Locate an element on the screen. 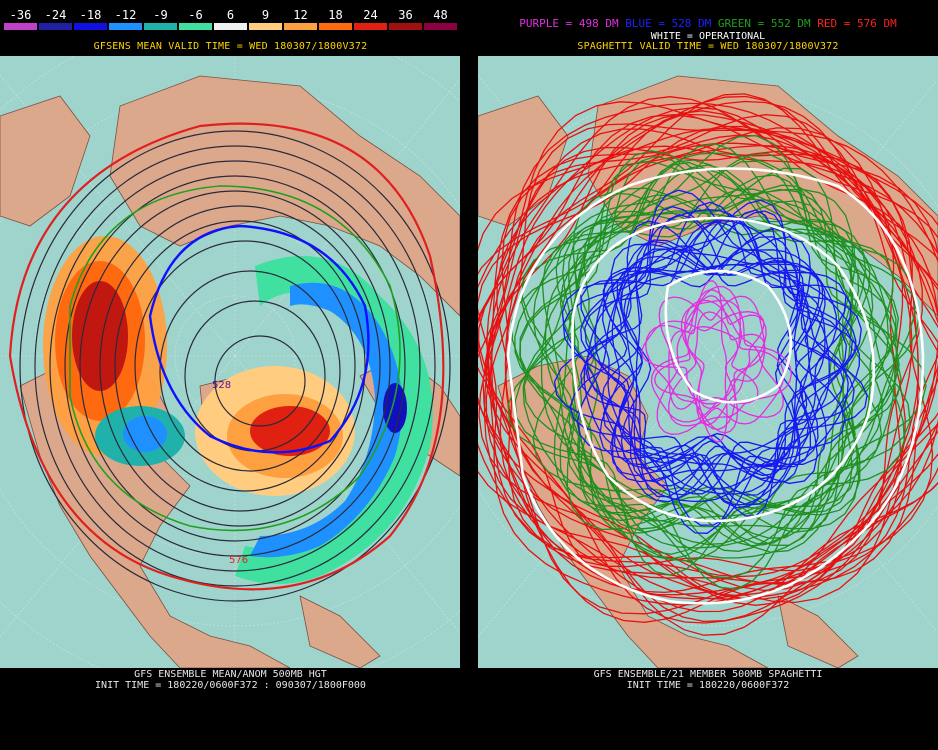  contour-label-576: 576 is located at coordinates (238, 560).